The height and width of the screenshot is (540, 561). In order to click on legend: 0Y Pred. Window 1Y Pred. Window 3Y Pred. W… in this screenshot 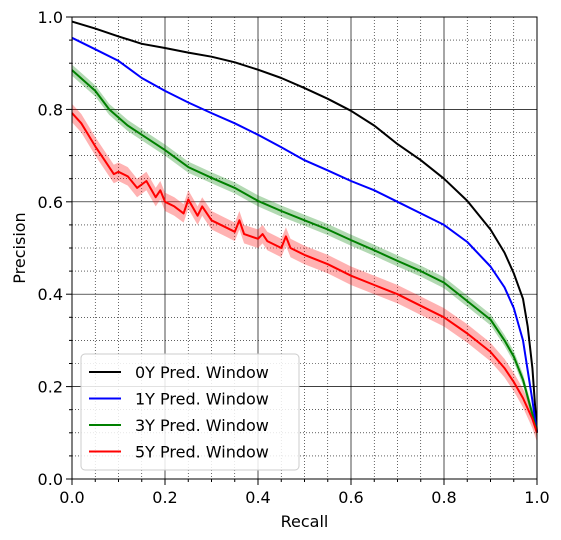, I will do `click(190, 412)`.